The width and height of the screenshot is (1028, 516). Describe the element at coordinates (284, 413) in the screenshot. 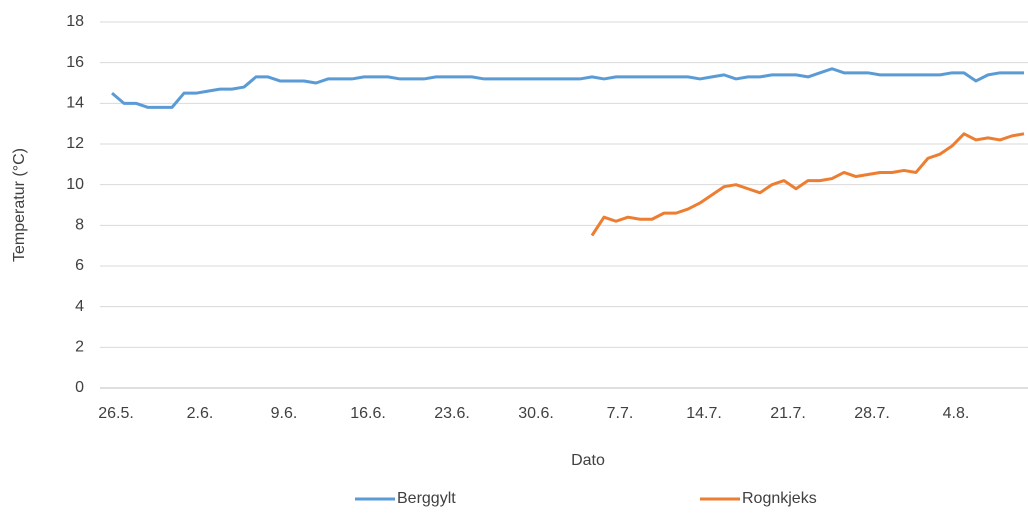

I see `x-tick-label: 9.6.` at that location.